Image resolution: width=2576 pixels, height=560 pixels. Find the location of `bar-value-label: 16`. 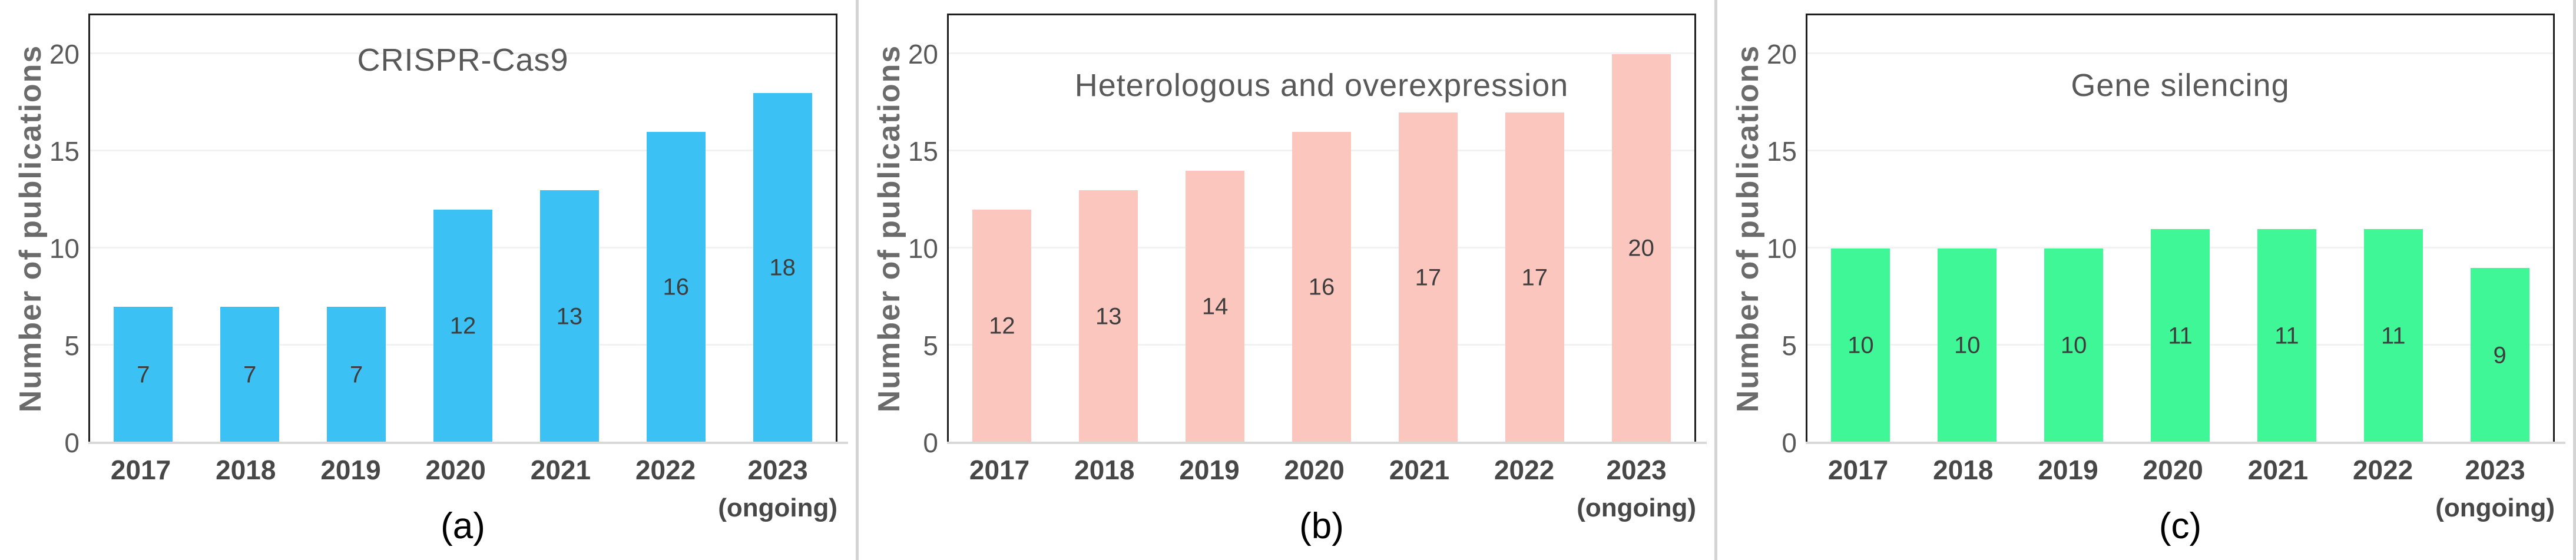

bar-value-label: 16 is located at coordinates (1321, 287).